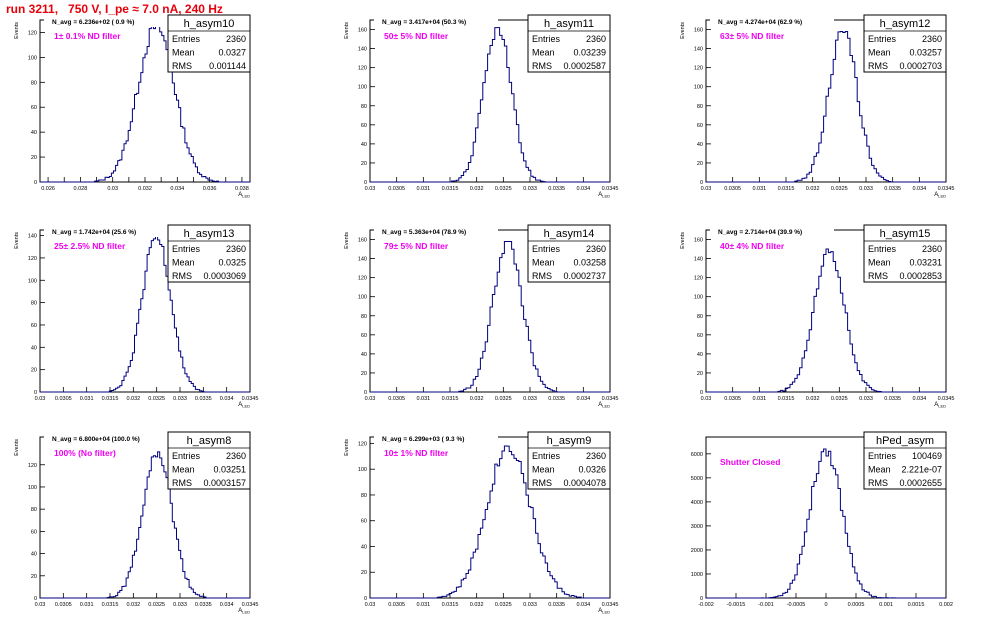 Image resolution: width=996 pixels, height=622 pixels. What do you see at coordinates (760, 22) in the screenshot?
I see `navg-label: N_avg = 4.274e+04 (62.9 %)` at bounding box center [760, 22].